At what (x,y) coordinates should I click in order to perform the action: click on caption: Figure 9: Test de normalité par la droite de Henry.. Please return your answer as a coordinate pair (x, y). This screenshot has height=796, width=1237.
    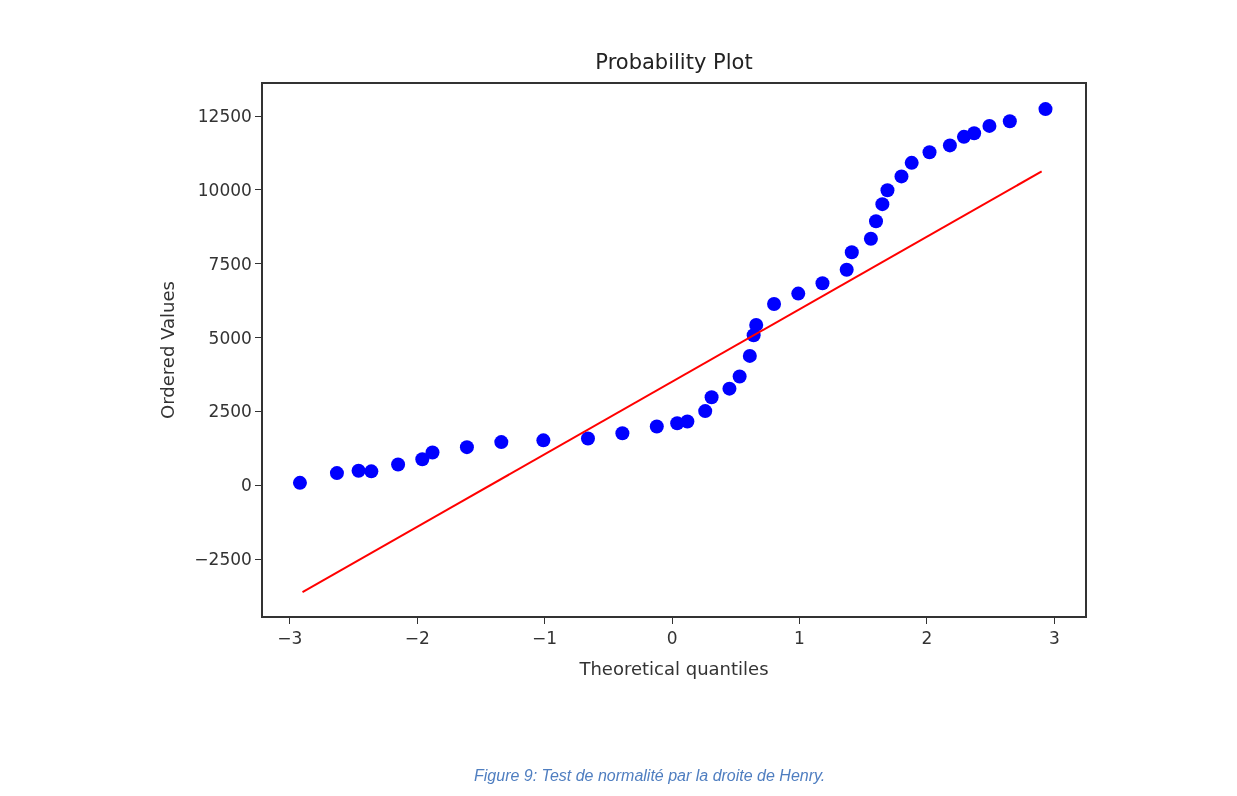
    Looking at the image, I should click on (650, 775).